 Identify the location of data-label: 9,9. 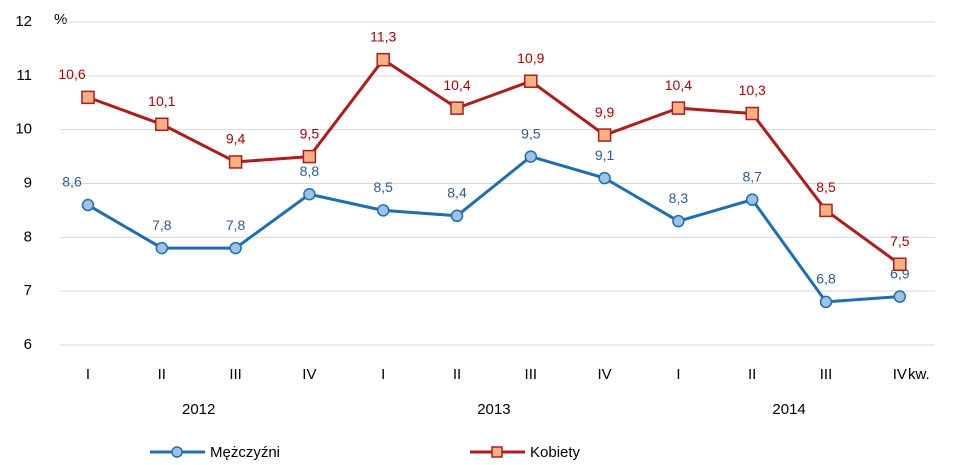
(605, 112).